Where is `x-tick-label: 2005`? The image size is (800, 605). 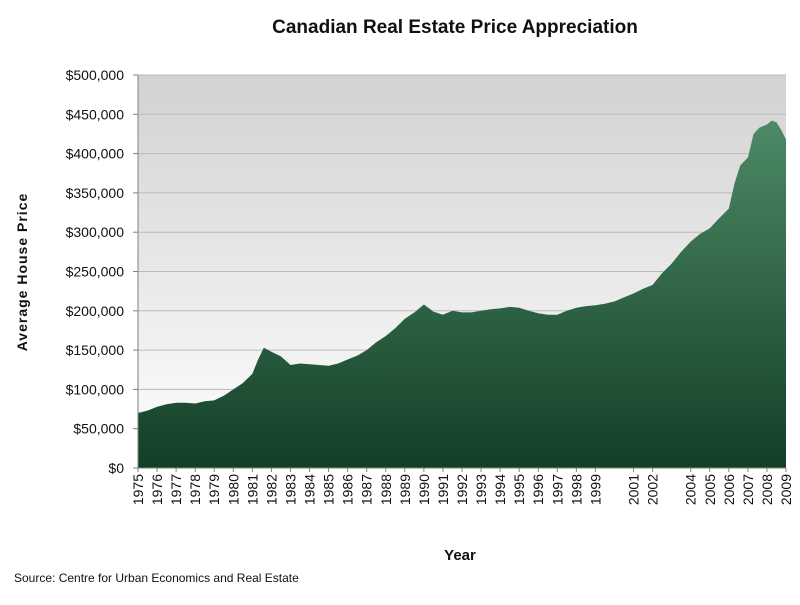
x-tick-label: 2005 is located at coordinates (710, 489).